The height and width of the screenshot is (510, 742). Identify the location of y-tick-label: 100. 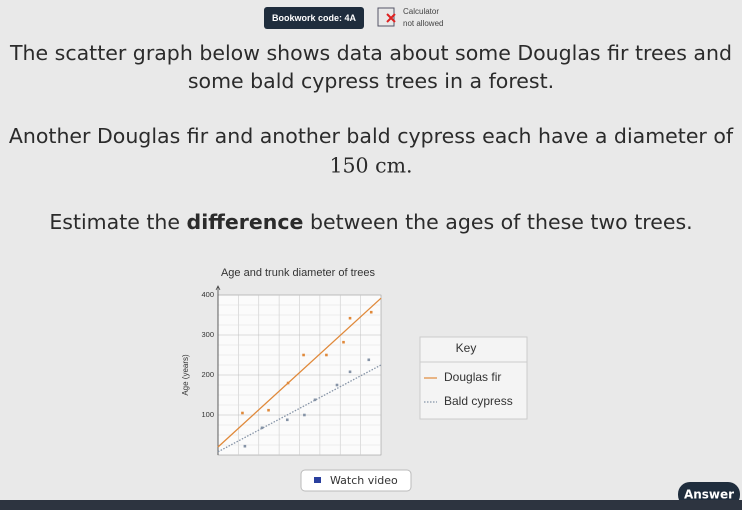
(207, 414).